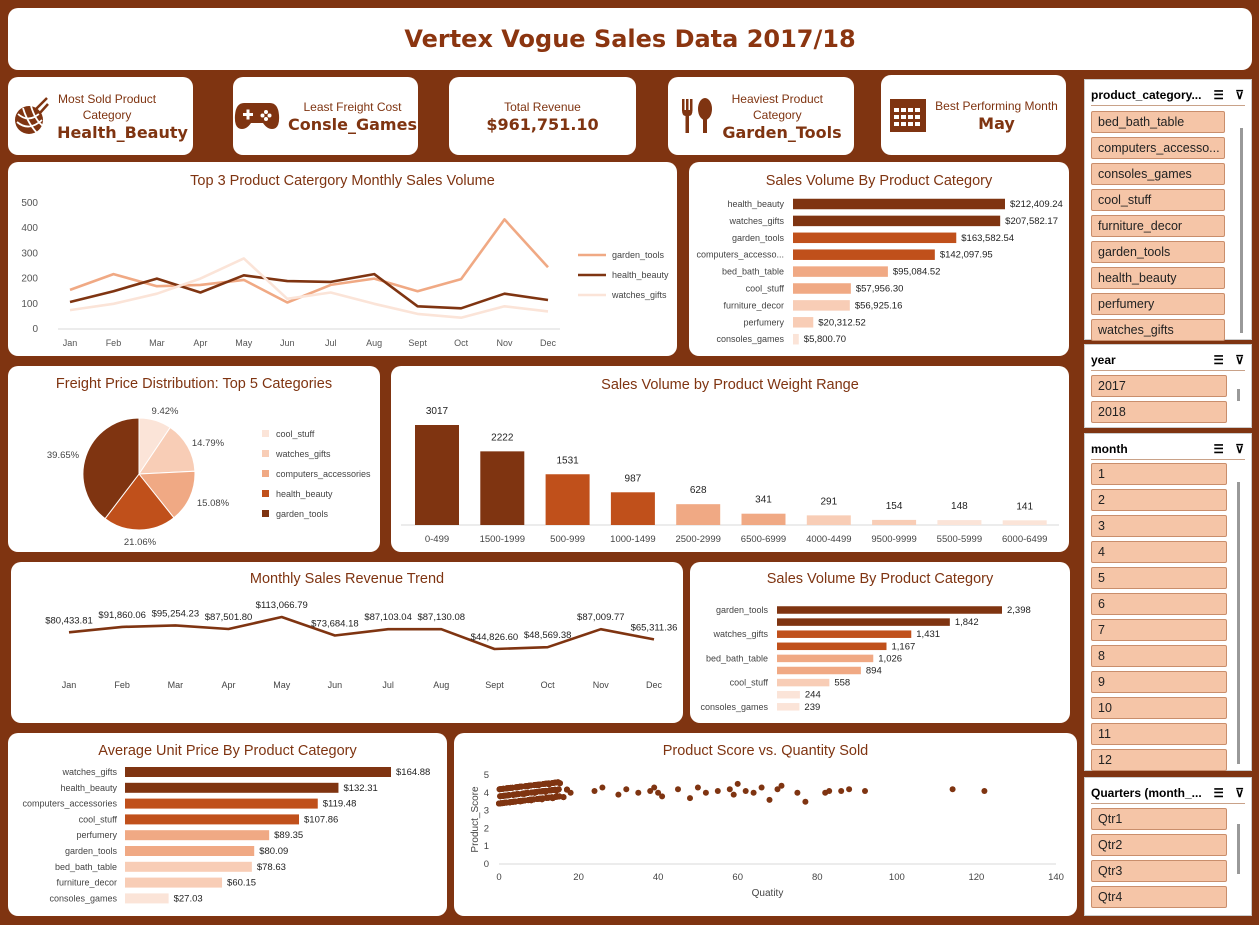 Image resolution: width=1259 pixels, height=925 pixels. I want to click on slicer-item: 2, so click(1159, 500).